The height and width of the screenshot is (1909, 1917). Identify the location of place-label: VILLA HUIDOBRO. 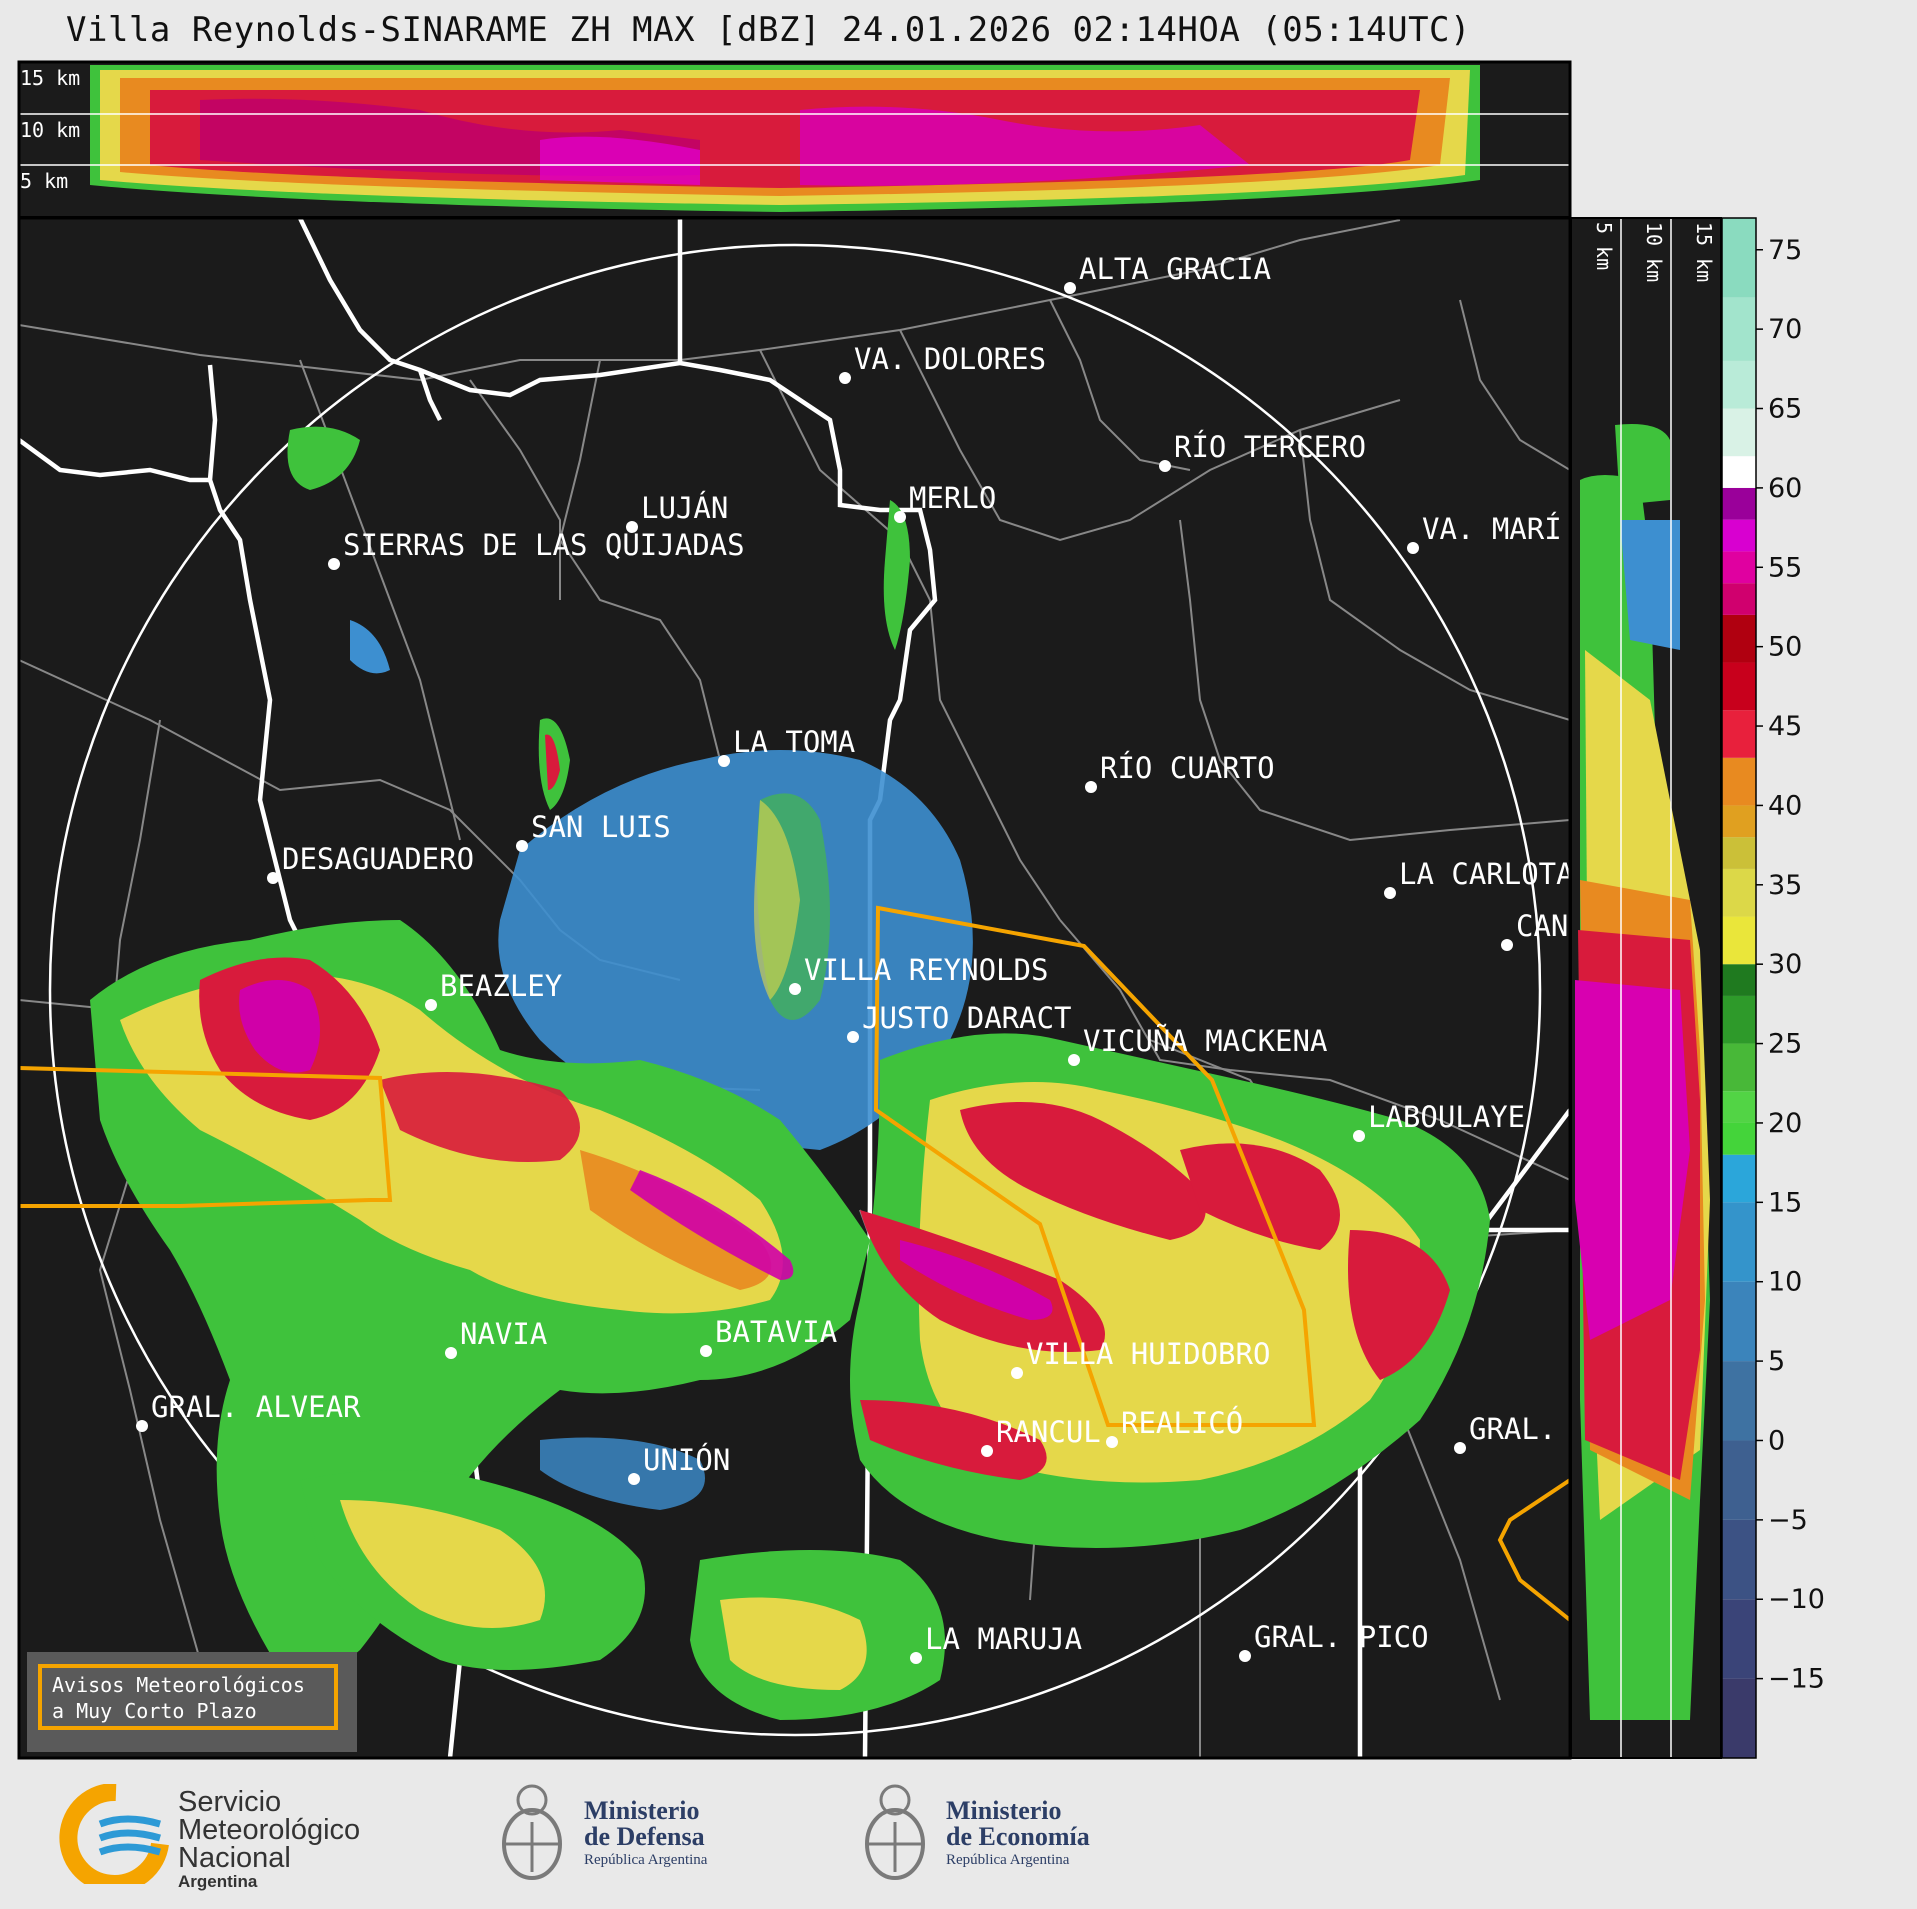
(1148, 1354).